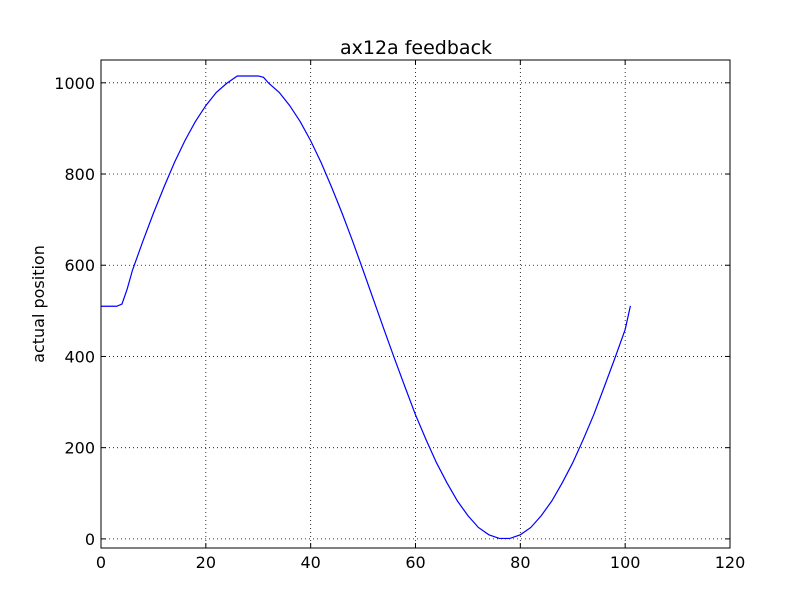 Image resolution: width=812 pixels, height=612 pixels. Describe the element at coordinates (416, 48) in the screenshot. I see `chart-title: ax12a feedback` at that location.